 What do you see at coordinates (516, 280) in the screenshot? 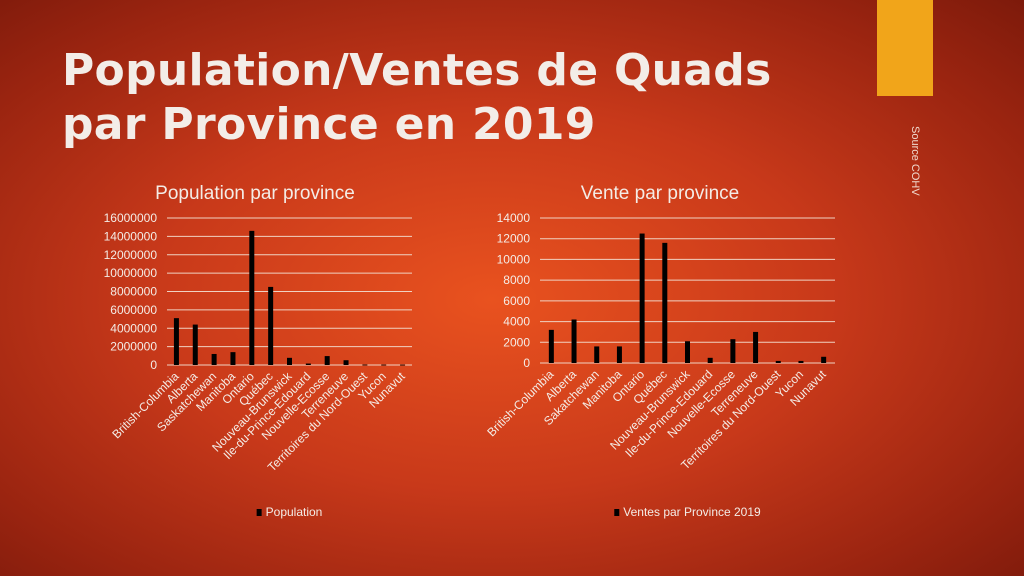
I see `y-tick-label: 8000` at bounding box center [516, 280].